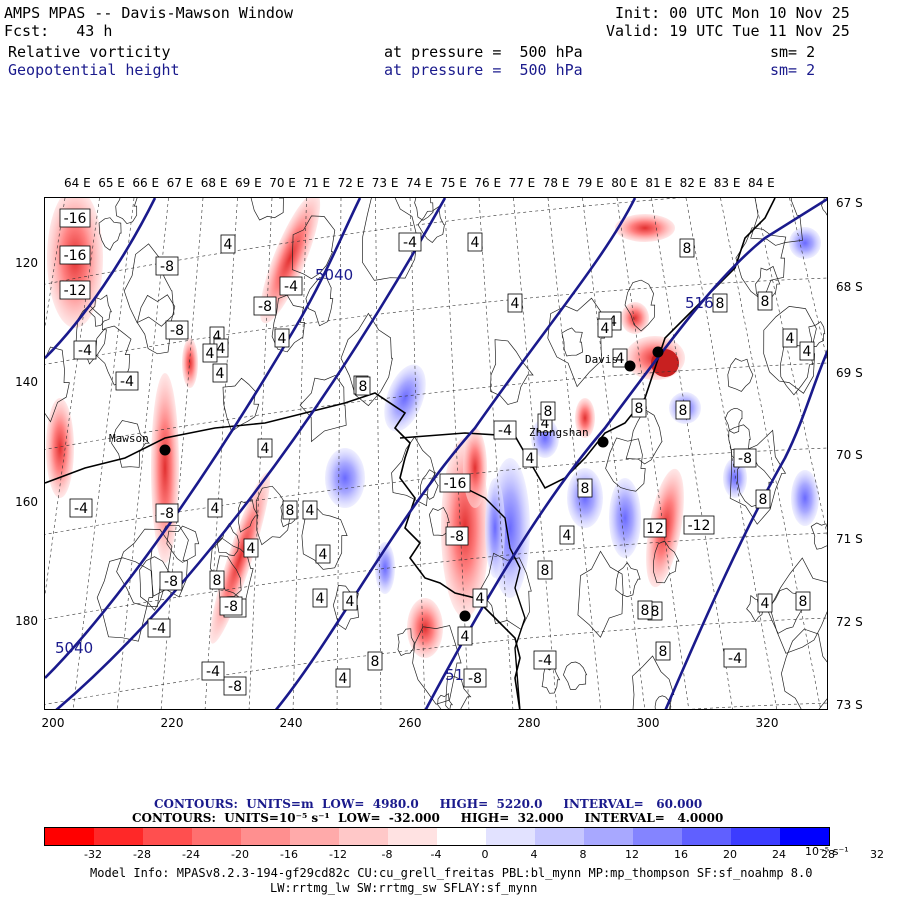  I want to click on lon-label: 74 E, so click(419, 183).